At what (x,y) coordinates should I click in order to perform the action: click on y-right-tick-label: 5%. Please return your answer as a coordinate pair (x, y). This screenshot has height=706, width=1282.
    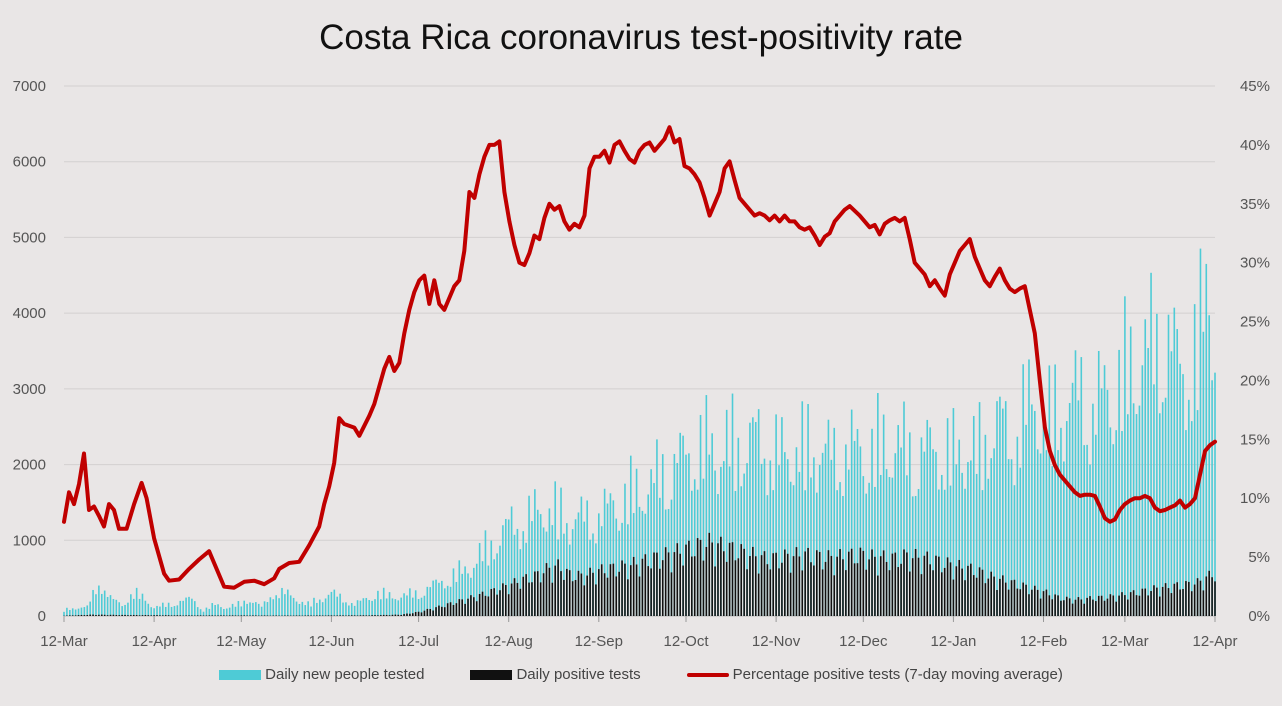
    Looking at the image, I should click on (1259, 557).